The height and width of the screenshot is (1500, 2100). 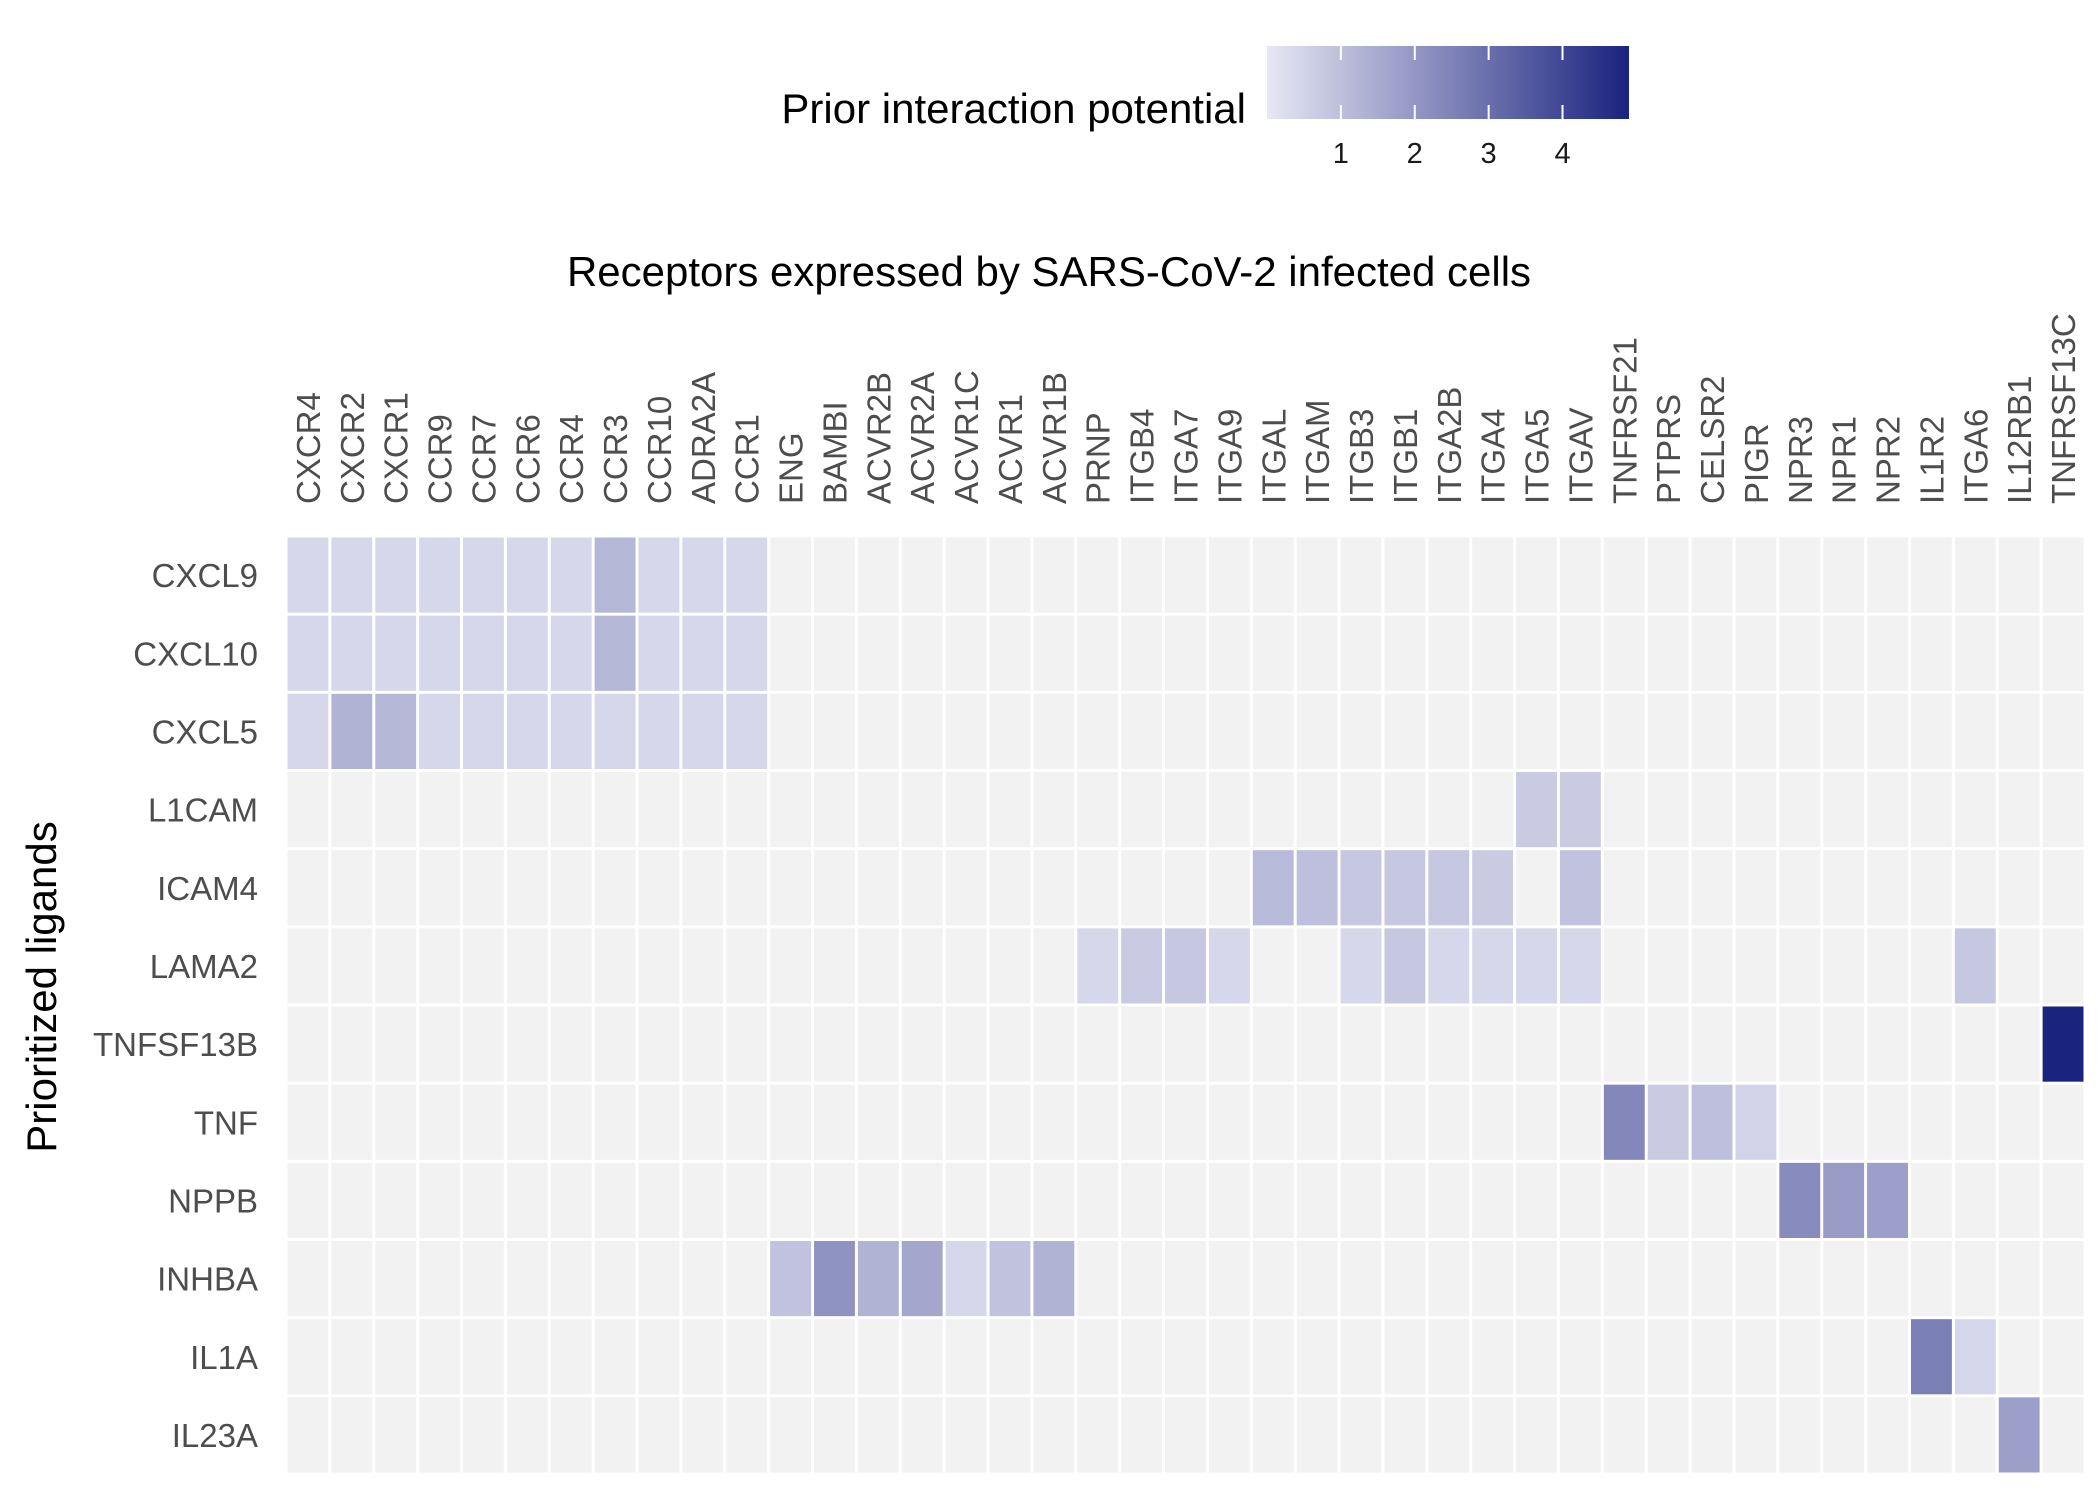 I want to click on column-label: IL12RB1, so click(x=2019, y=440).